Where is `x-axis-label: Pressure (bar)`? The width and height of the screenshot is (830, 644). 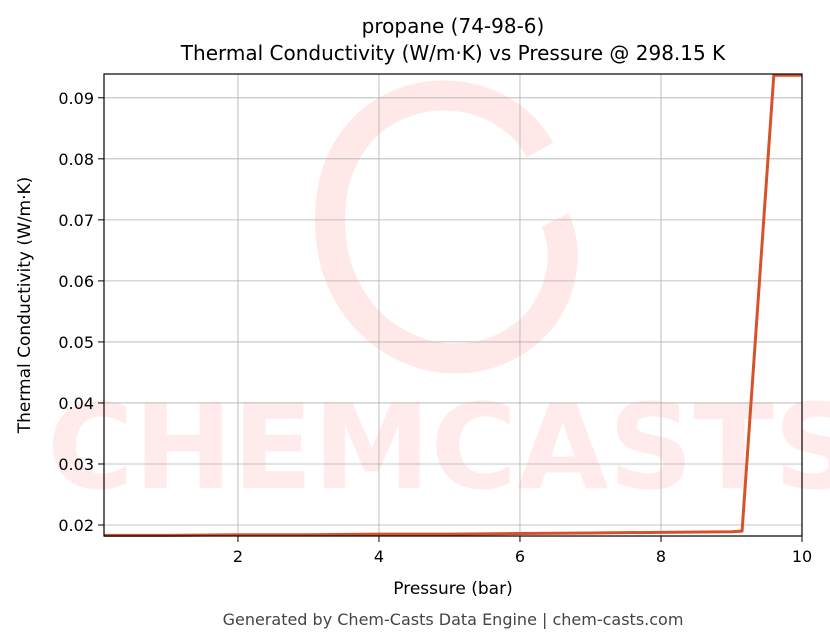
x-axis-label: Pressure (bar) is located at coordinates (452, 589).